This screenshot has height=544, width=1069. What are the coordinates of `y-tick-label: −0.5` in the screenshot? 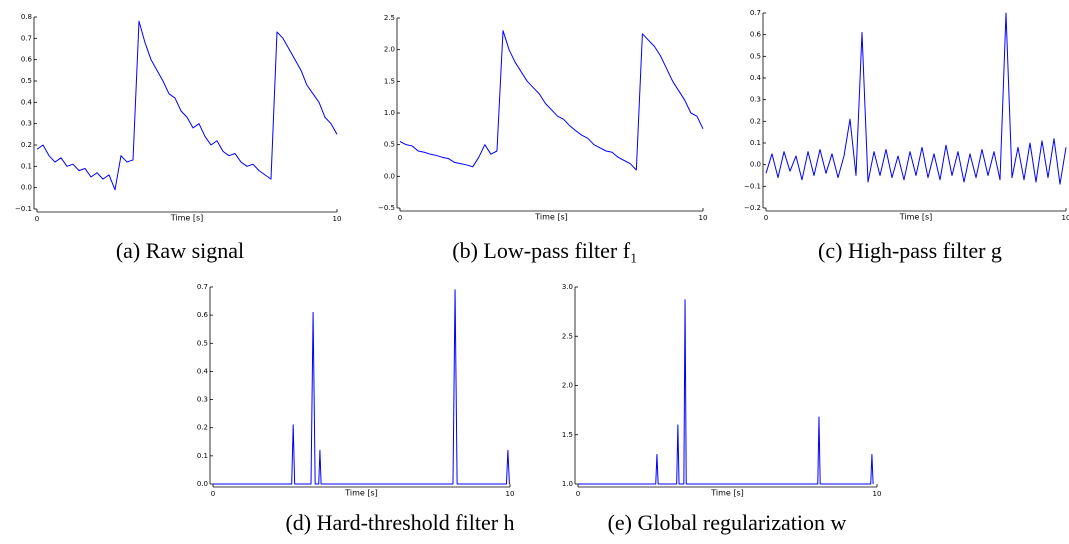 It's located at (386, 208).